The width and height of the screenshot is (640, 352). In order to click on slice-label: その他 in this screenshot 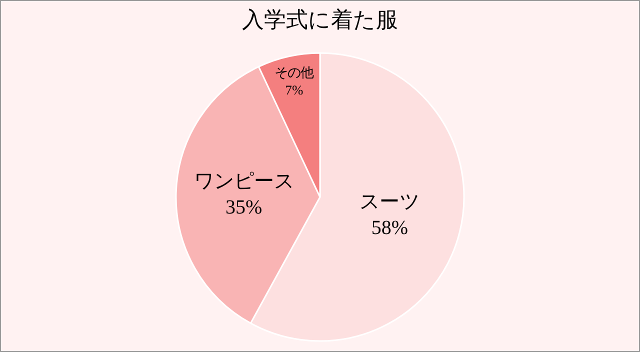, I will do `click(294, 72)`.